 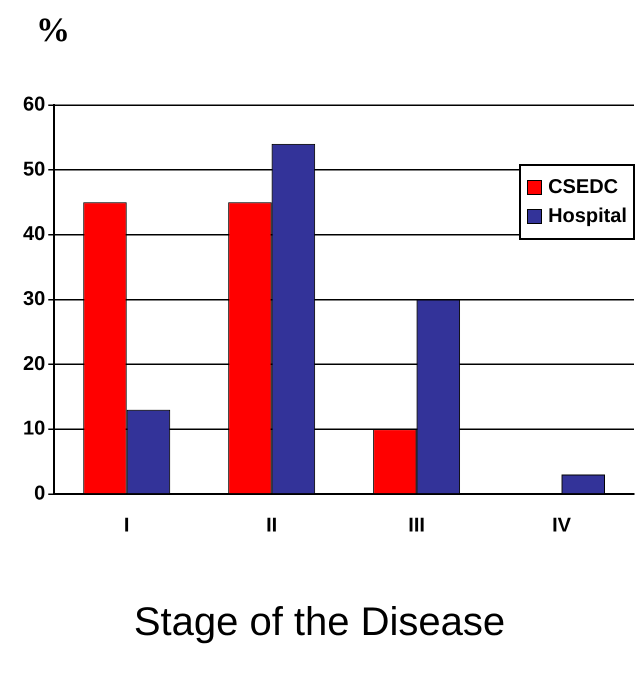 I want to click on y-tick-label: 60, so click(x=34, y=105).